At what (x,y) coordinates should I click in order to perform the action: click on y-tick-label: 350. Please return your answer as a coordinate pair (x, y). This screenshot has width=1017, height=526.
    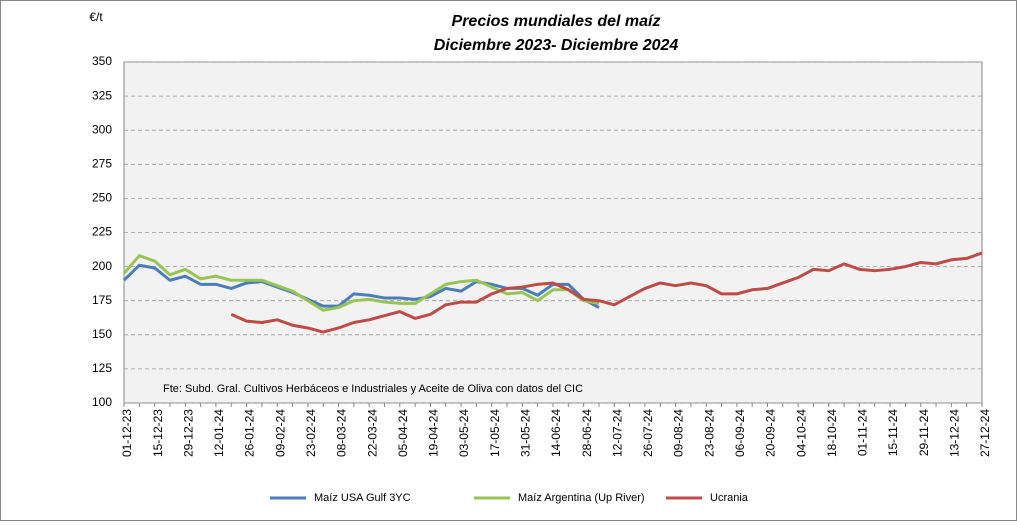
    Looking at the image, I should click on (102, 61).